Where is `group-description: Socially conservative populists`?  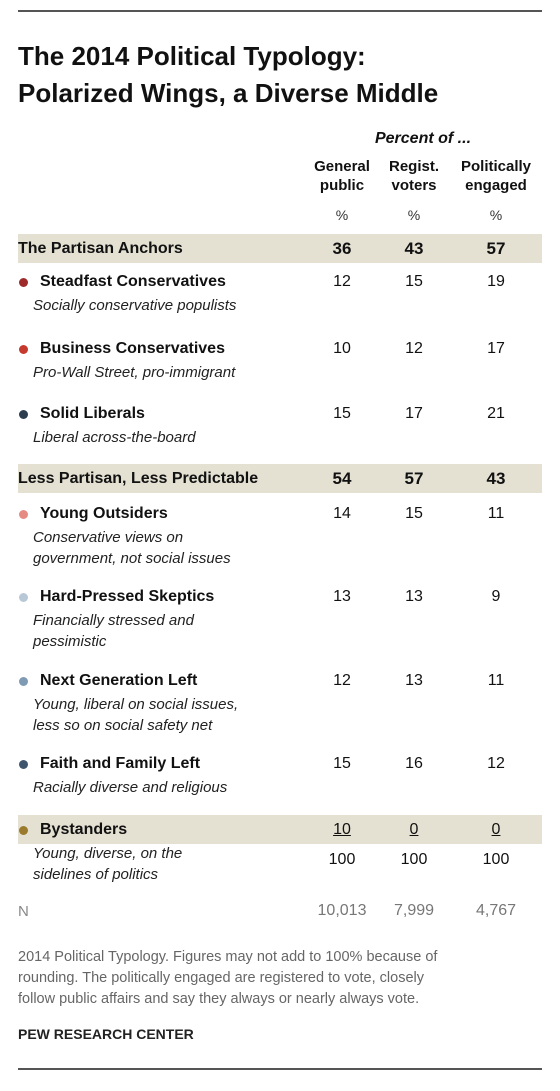 group-description: Socially conservative populists is located at coordinates (134, 305).